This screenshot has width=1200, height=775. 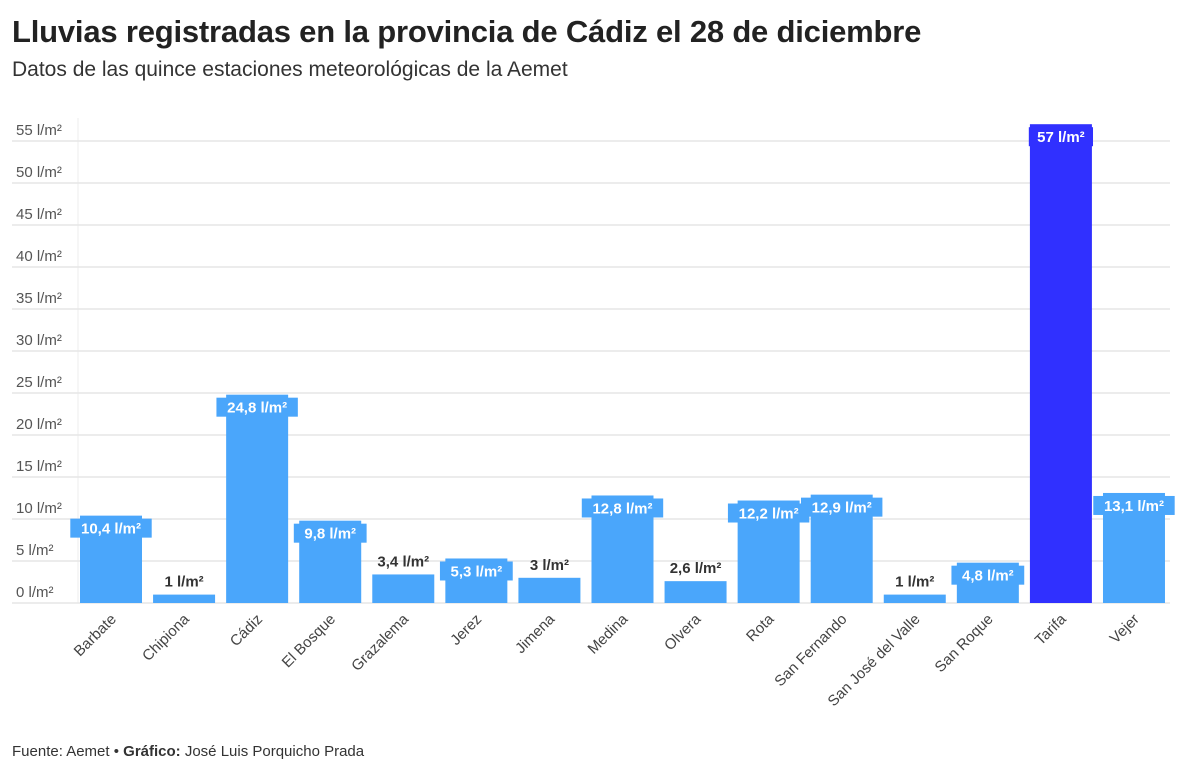 What do you see at coordinates (964, 643) in the screenshot?
I see `x-tick-label: San Roque` at bounding box center [964, 643].